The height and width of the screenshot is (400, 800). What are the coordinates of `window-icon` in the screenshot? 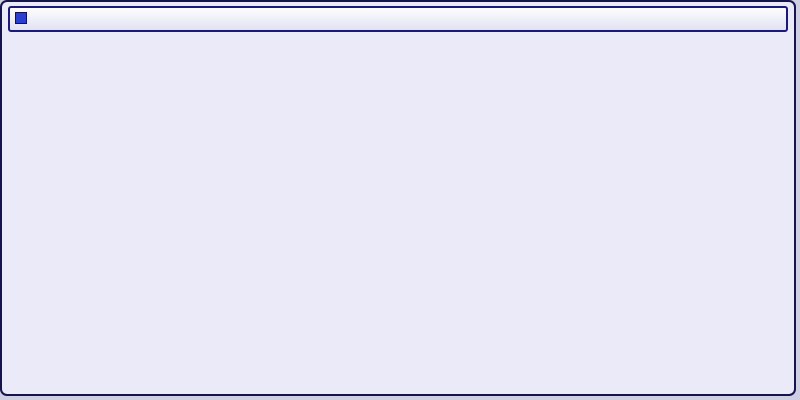 It's located at (21, 18).